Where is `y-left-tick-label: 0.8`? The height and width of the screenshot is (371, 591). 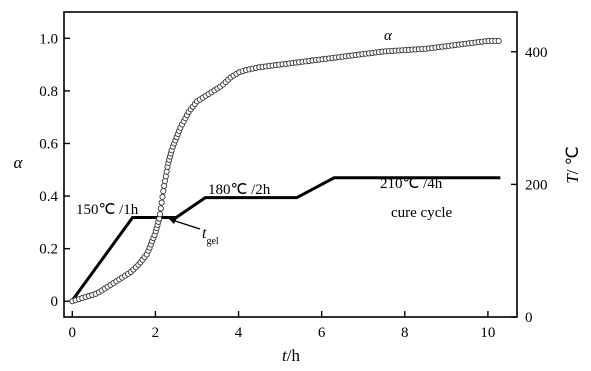
y-left-tick-label: 0.8 is located at coordinates (48, 92).